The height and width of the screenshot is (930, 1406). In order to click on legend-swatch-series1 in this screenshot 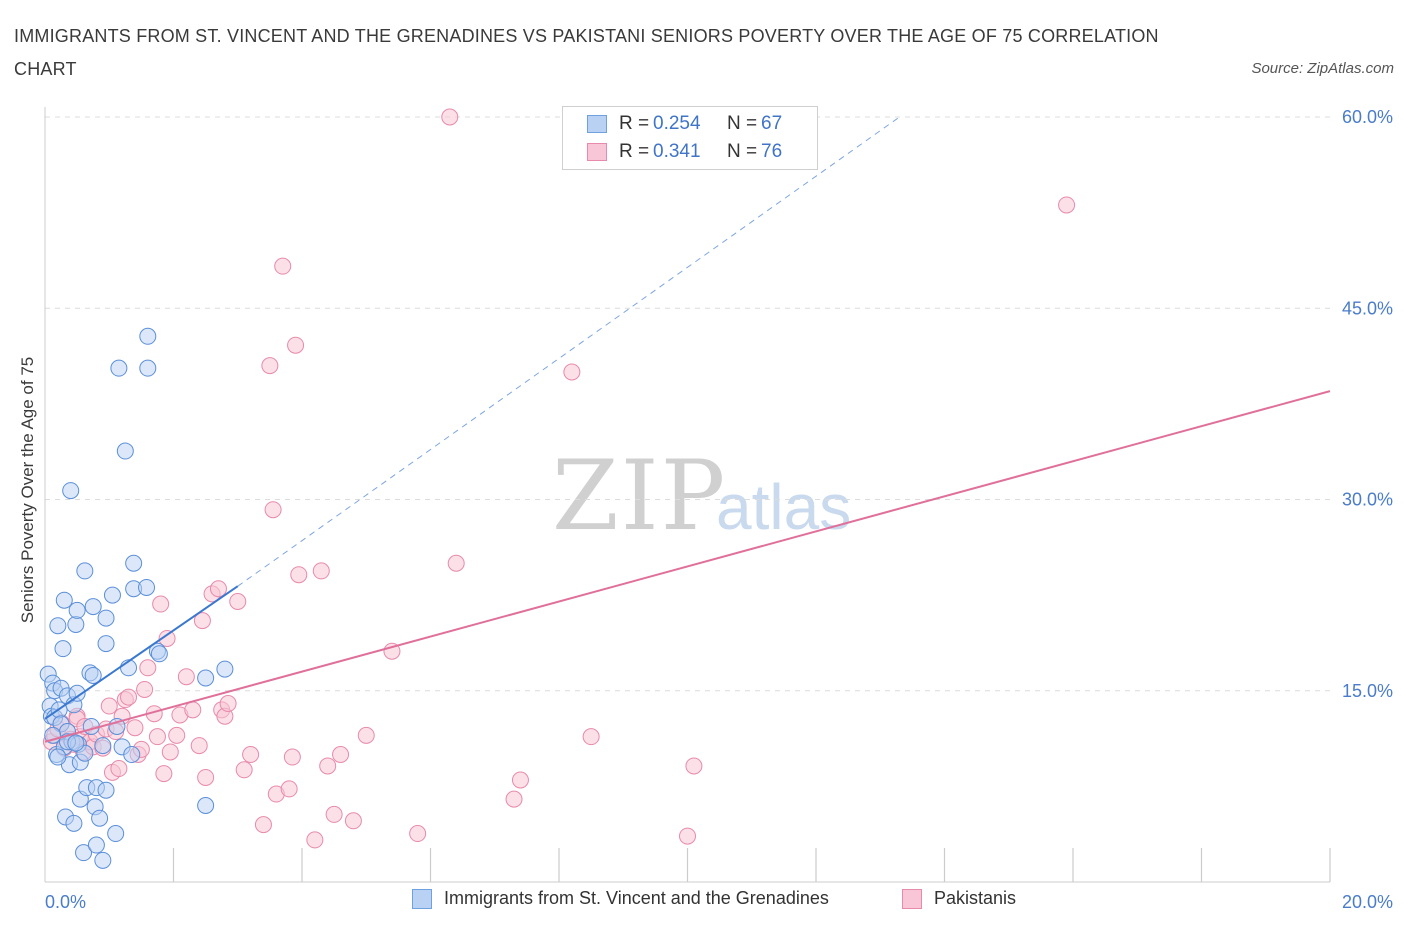, I will do `click(597, 124)`.